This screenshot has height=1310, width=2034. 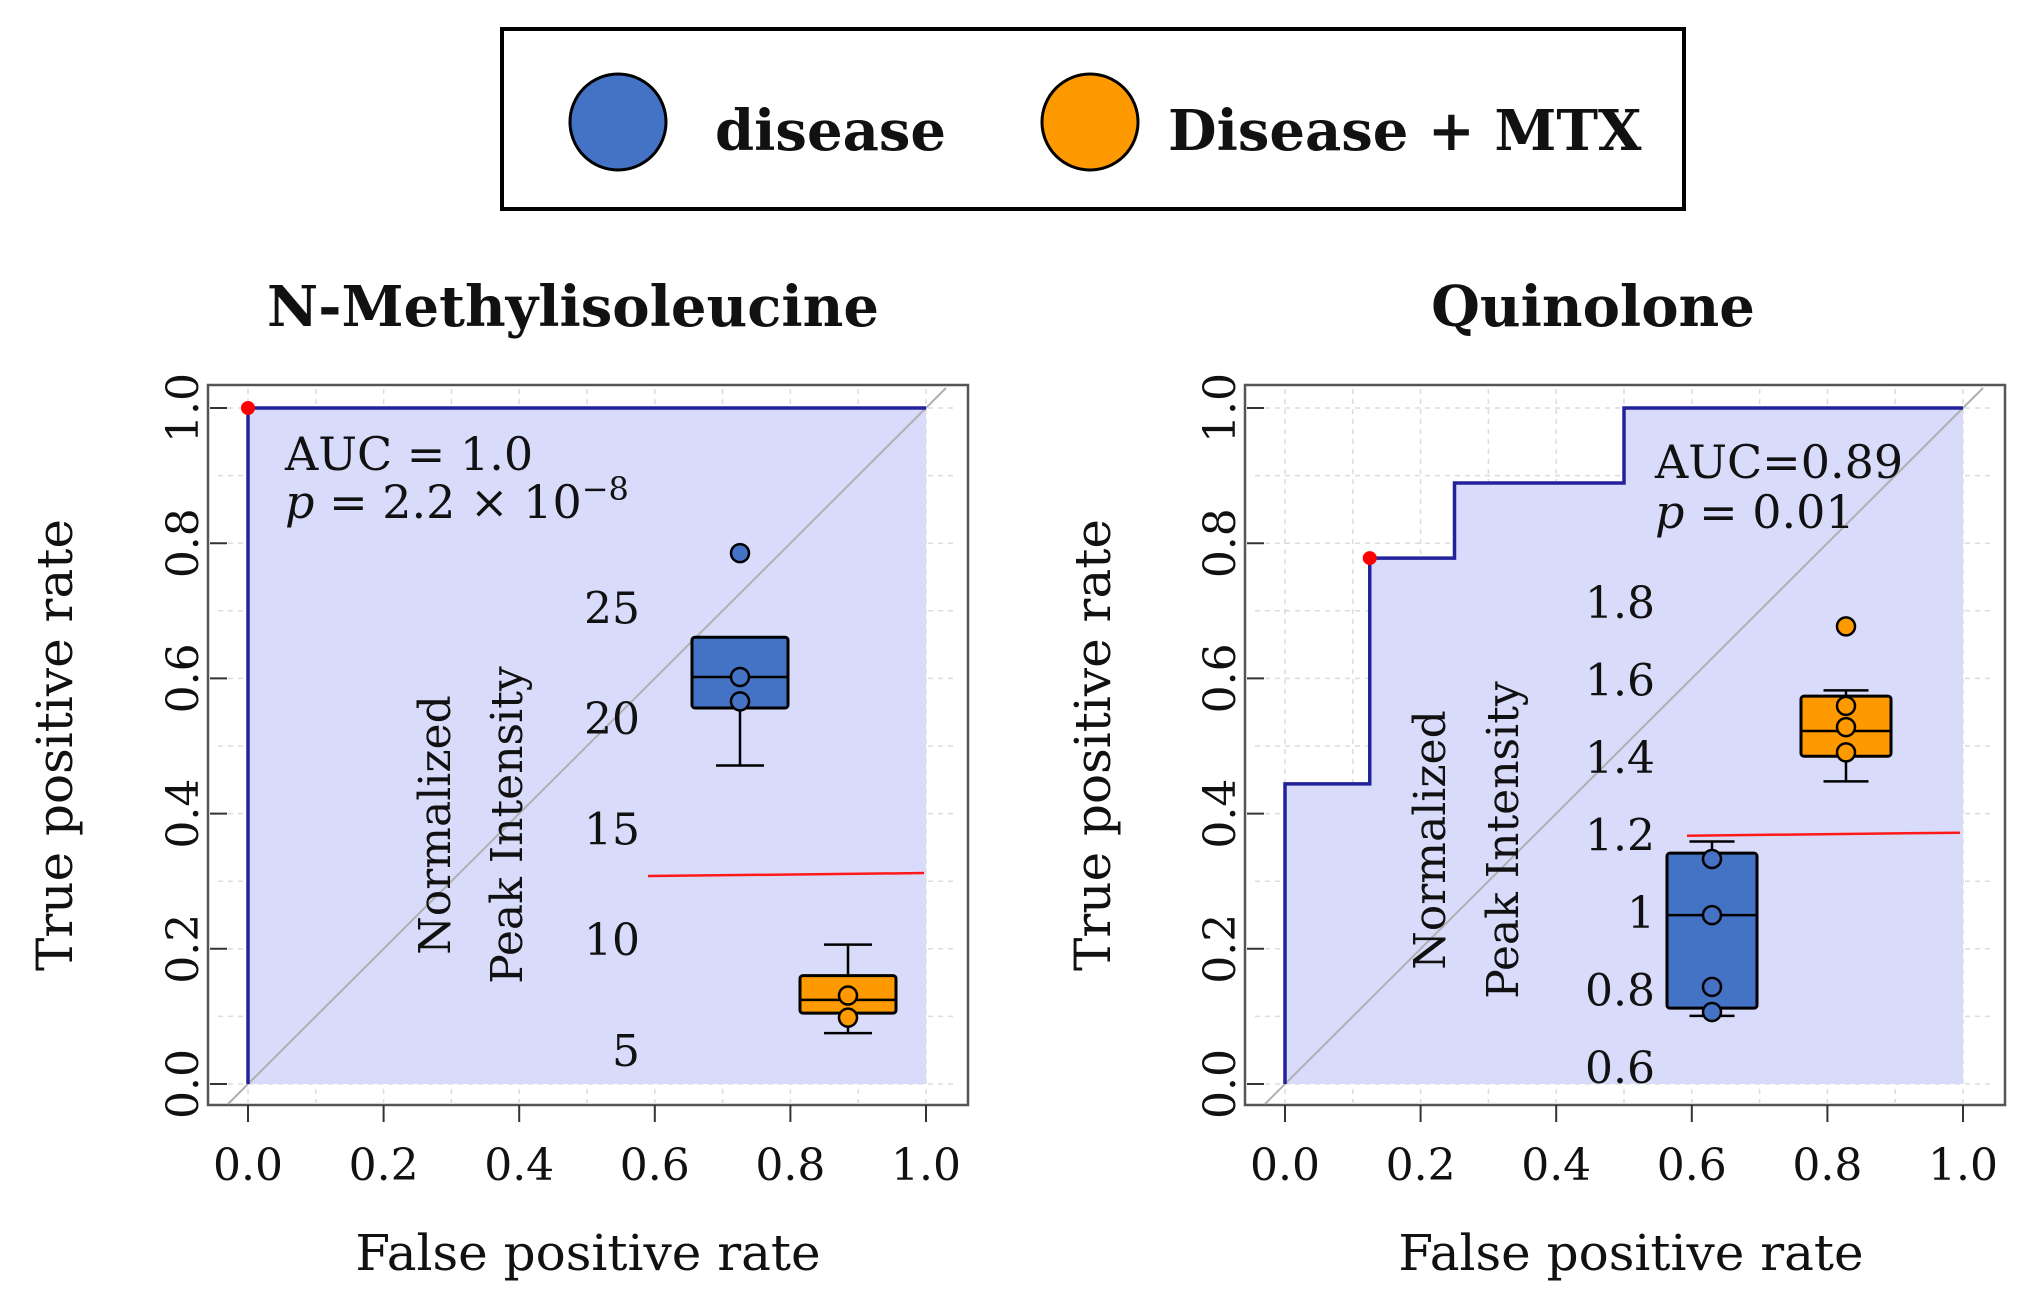 What do you see at coordinates (1620, 1068) in the screenshot?
I see `inset-y-tick-label: 0.6` at bounding box center [1620, 1068].